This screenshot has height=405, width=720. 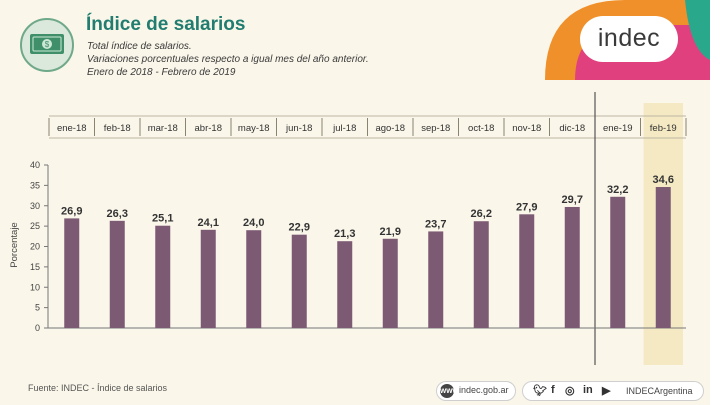 I want to click on social-links: 🐦︎ f ◎ in ▶ INDECArgentina, so click(x=613, y=391).